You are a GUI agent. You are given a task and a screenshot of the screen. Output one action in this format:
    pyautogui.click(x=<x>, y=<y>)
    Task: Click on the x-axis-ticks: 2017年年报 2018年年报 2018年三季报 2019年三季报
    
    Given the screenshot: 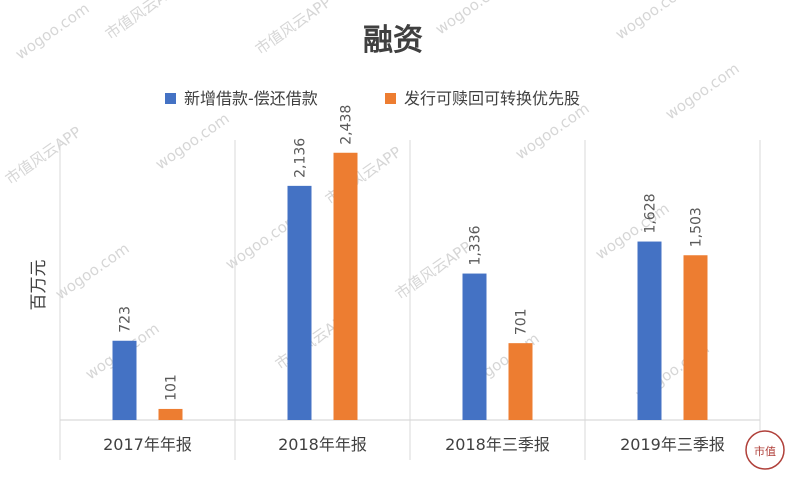 What is the action you would take?
    pyautogui.click(x=414, y=444)
    